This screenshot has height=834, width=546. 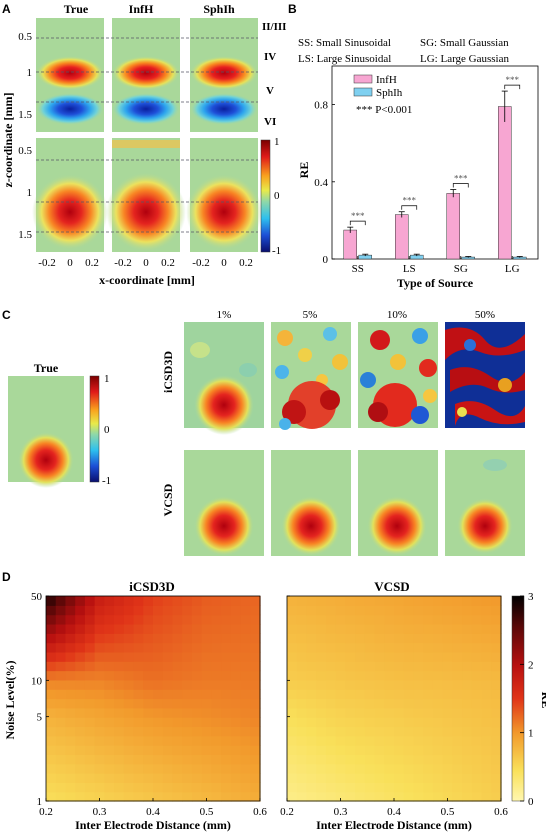 What do you see at coordinates (92, 263) in the screenshot?
I see `xtick-true-0.2: 0.2` at bounding box center [92, 263].